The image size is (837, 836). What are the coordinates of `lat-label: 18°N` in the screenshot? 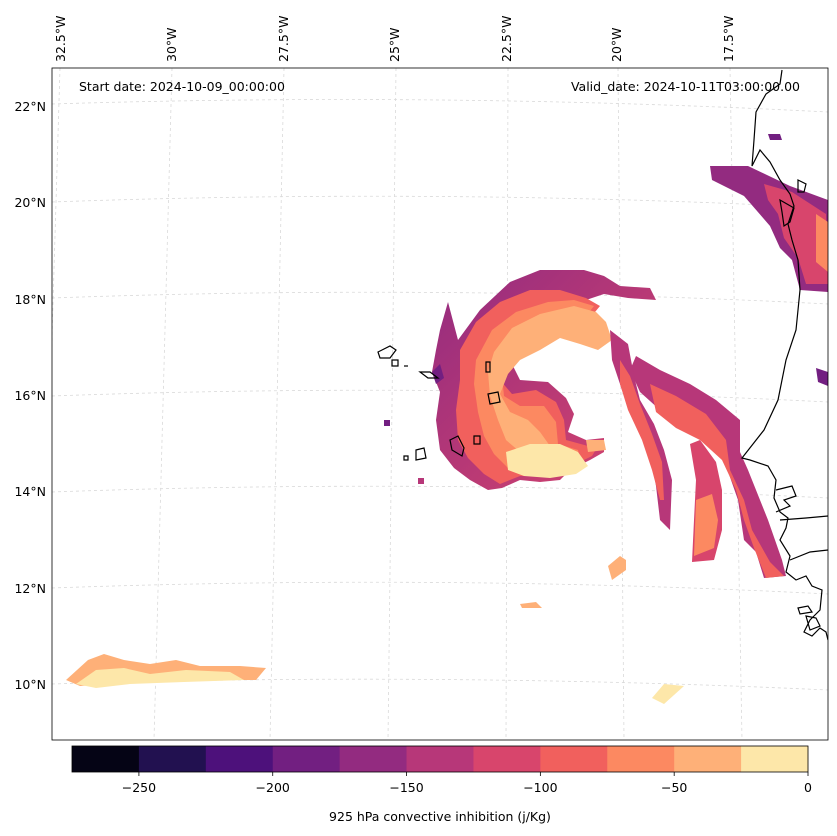 It's located at (30, 299).